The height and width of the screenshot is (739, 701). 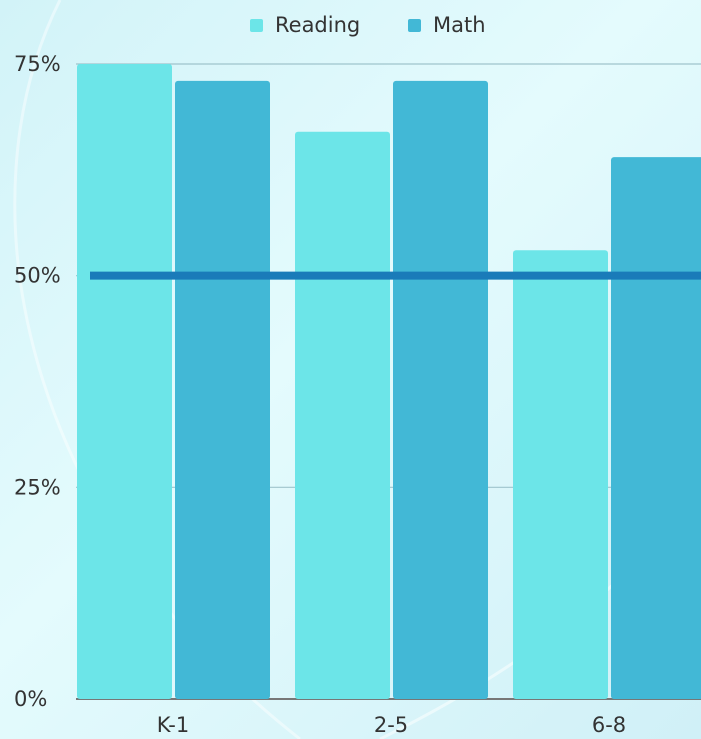 I want to click on x-tick-label: K-1, so click(x=173, y=725).